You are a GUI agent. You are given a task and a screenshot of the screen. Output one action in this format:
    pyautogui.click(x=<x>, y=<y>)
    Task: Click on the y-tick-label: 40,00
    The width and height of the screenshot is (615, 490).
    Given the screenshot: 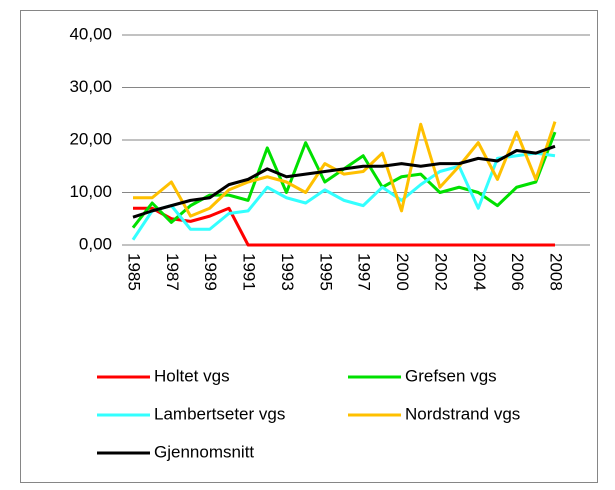 What is the action you would take?
    pyautogui.click(x=90, y=33)
    